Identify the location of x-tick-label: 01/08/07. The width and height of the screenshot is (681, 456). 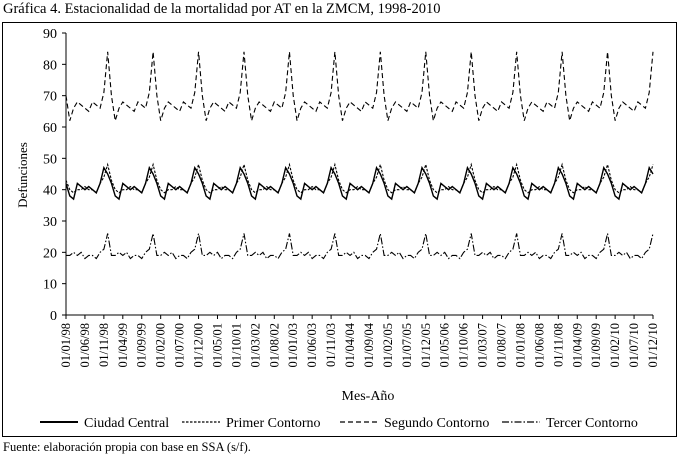
(502, 345).